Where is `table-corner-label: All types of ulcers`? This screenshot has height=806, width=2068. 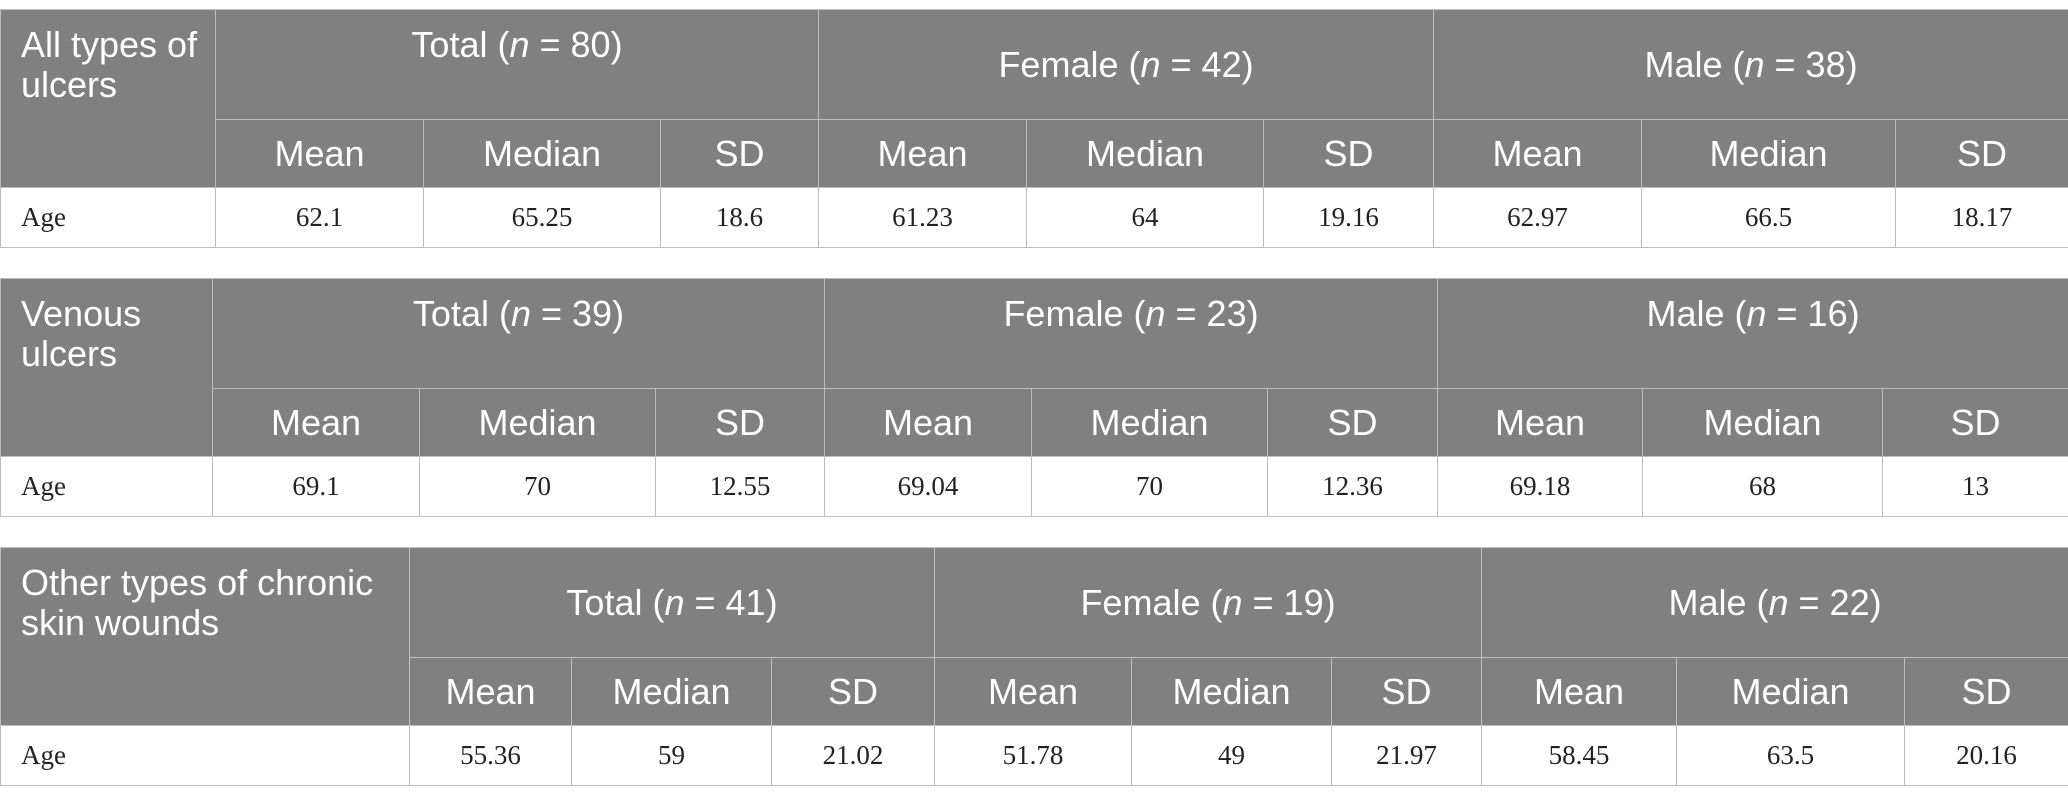 table-corner-label: All types of ulcers is located at coordinates (108, 98).